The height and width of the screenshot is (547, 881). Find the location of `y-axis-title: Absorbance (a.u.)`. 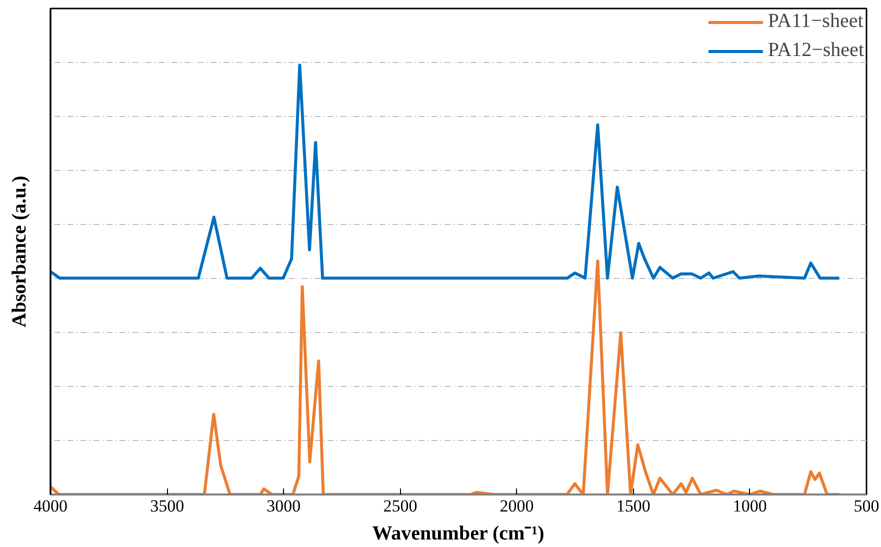

y-axis-title: Absorbance (a.u.) is located at coordinates (19, 252).